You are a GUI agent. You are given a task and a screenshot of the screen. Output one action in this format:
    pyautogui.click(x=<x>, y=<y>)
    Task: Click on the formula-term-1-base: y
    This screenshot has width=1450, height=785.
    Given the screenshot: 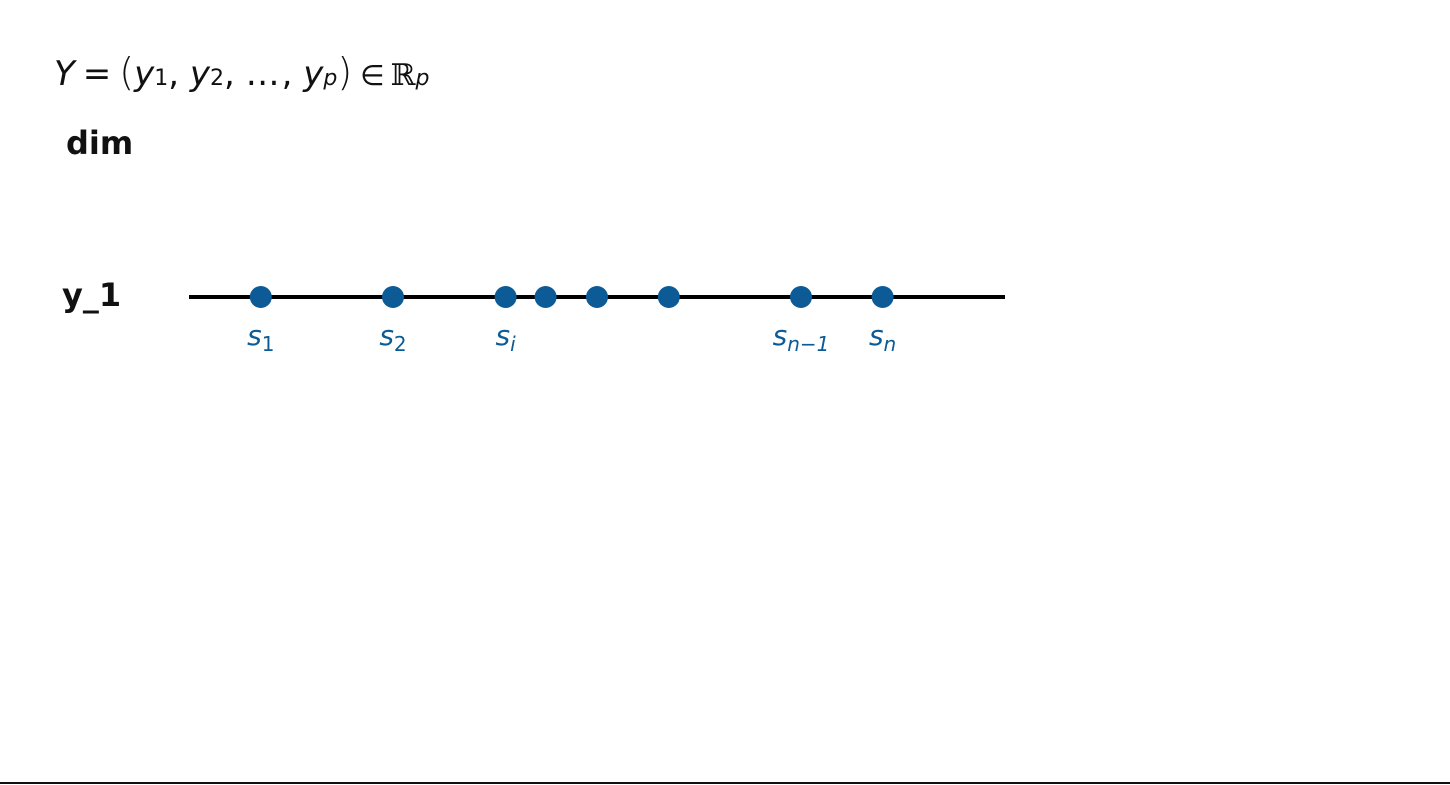 What is the action you would take?
    pyautogui.click(x=144, y=74)
    